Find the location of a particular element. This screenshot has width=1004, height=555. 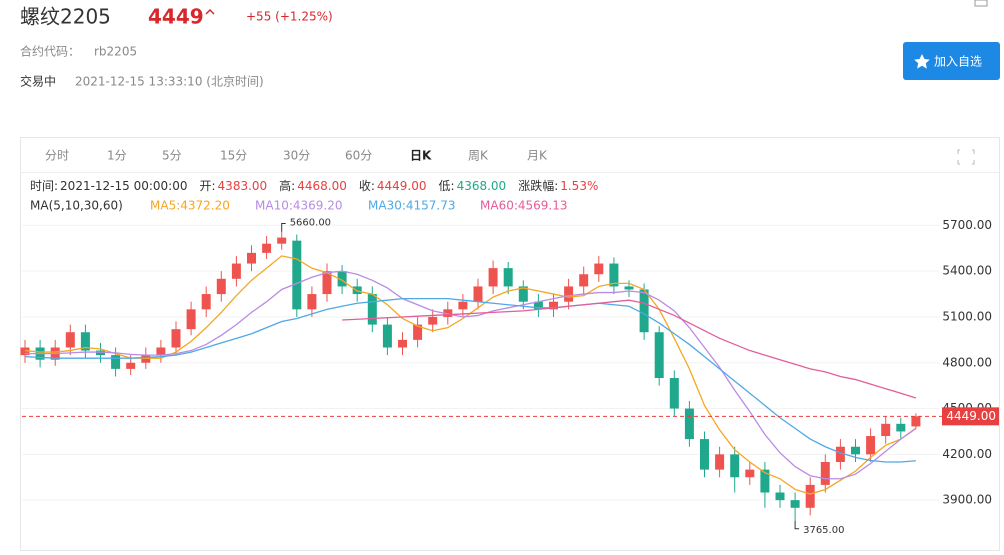

info-value: 4449.00 is located at coordinates (402, 186).